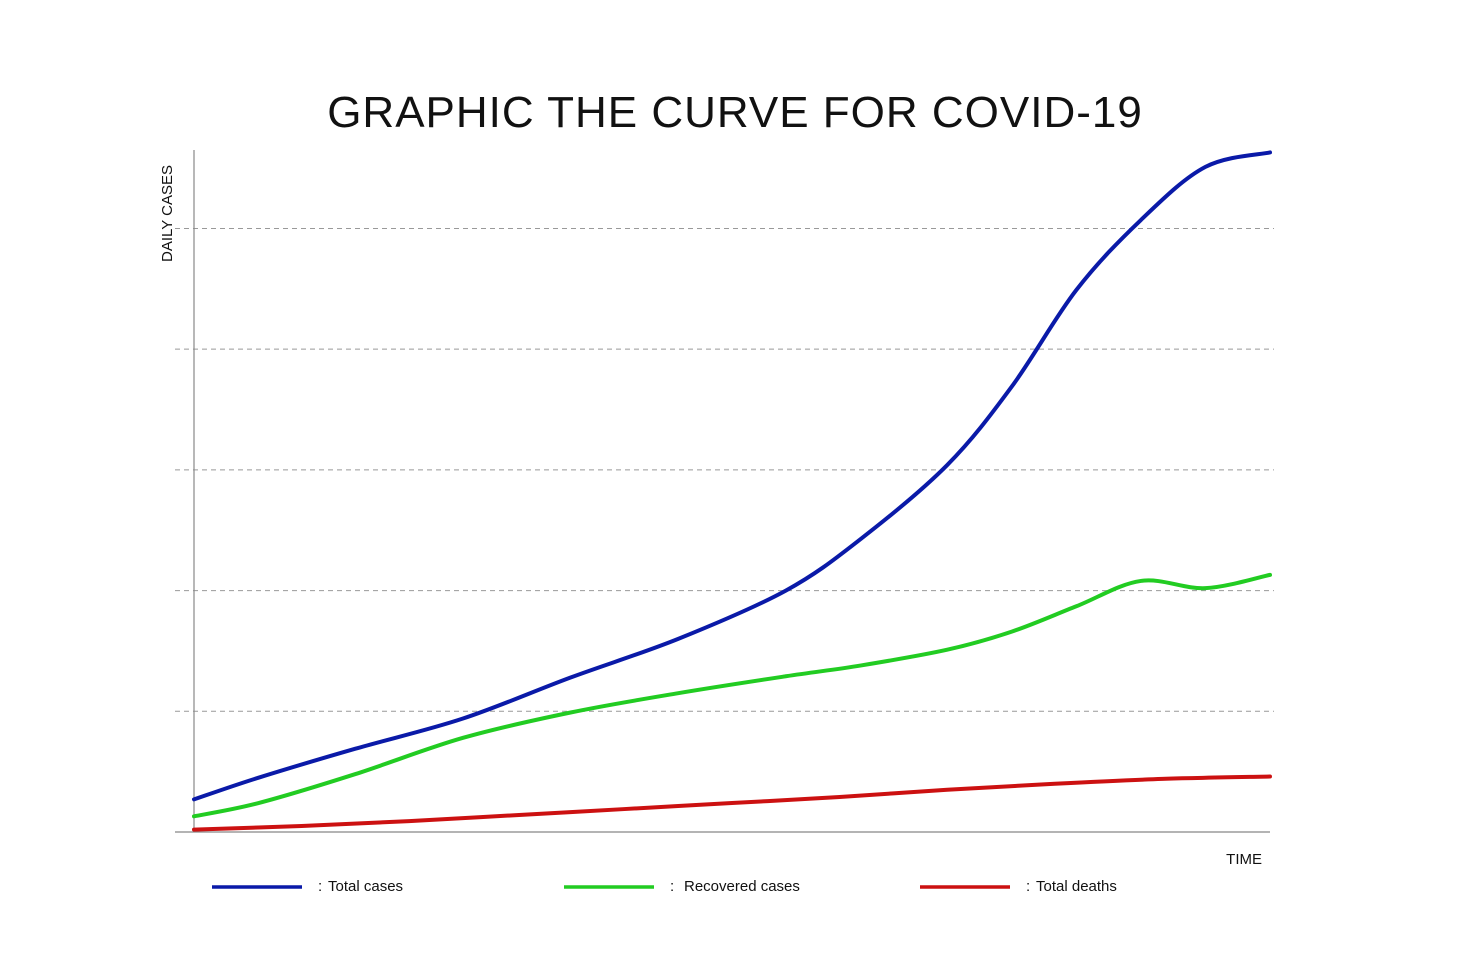 Image resolution: width=1470 pixels, height=980 pixels. What do you see at coordinates (1244, 859) in the screenshot?
I see `x-axis-label: TIME` at bounding box center [1244, 859].